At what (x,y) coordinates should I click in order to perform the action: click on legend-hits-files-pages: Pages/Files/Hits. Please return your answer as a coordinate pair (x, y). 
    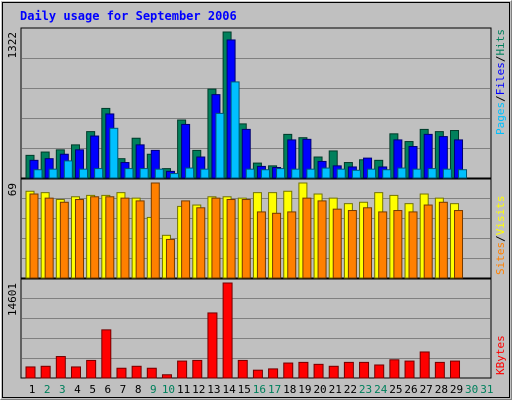
    Looking at the image, I should click on (500, 82).